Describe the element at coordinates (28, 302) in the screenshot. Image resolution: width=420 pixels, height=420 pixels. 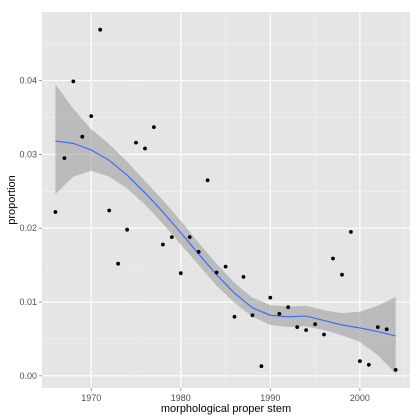
I see `y-tick-label: 0.01` at that location.